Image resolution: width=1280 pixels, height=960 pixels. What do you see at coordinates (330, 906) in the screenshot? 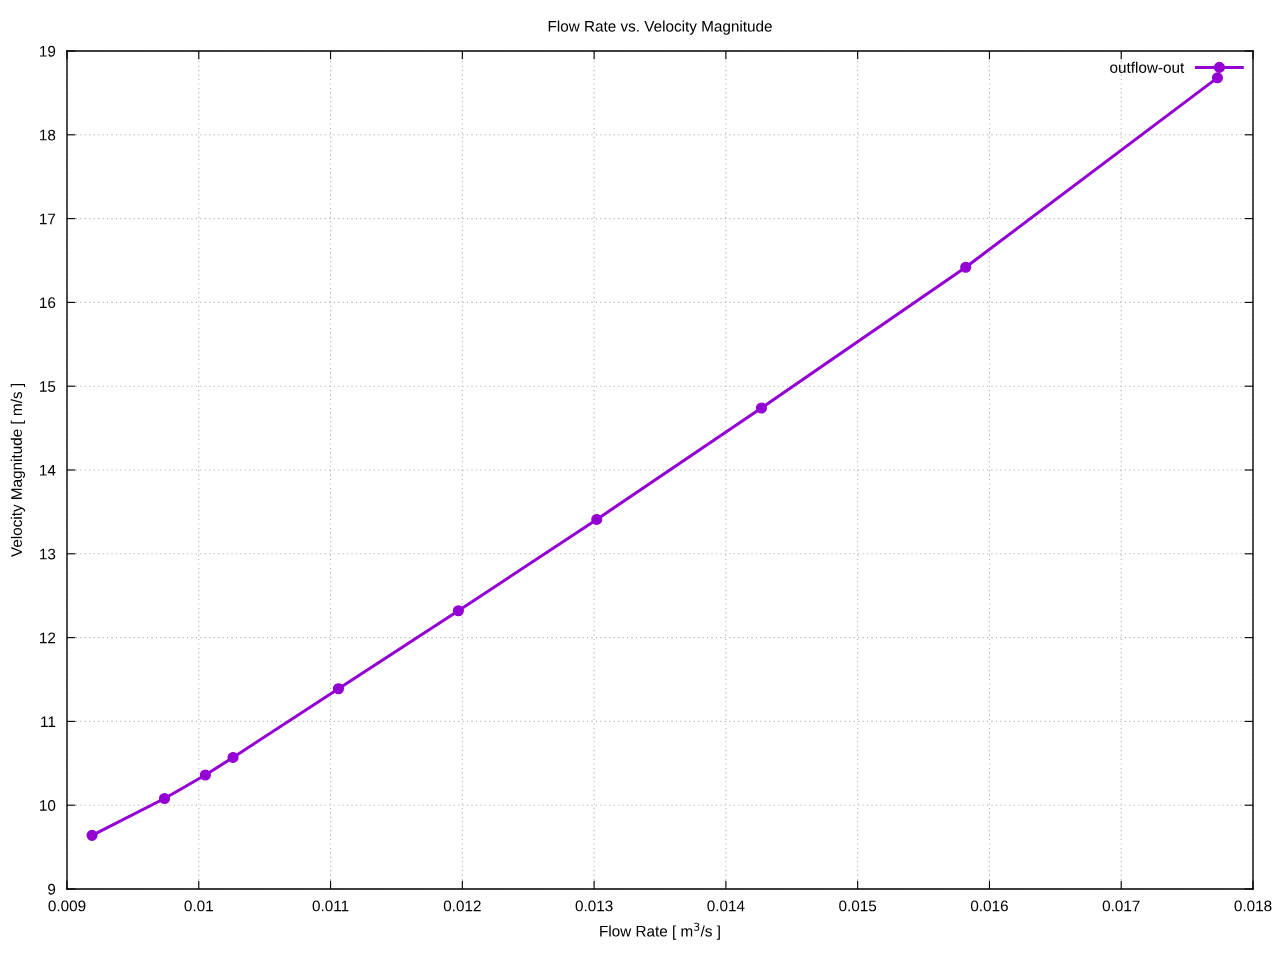
I see `x-tick-label: 0.011` at bounding box center [330, 906].